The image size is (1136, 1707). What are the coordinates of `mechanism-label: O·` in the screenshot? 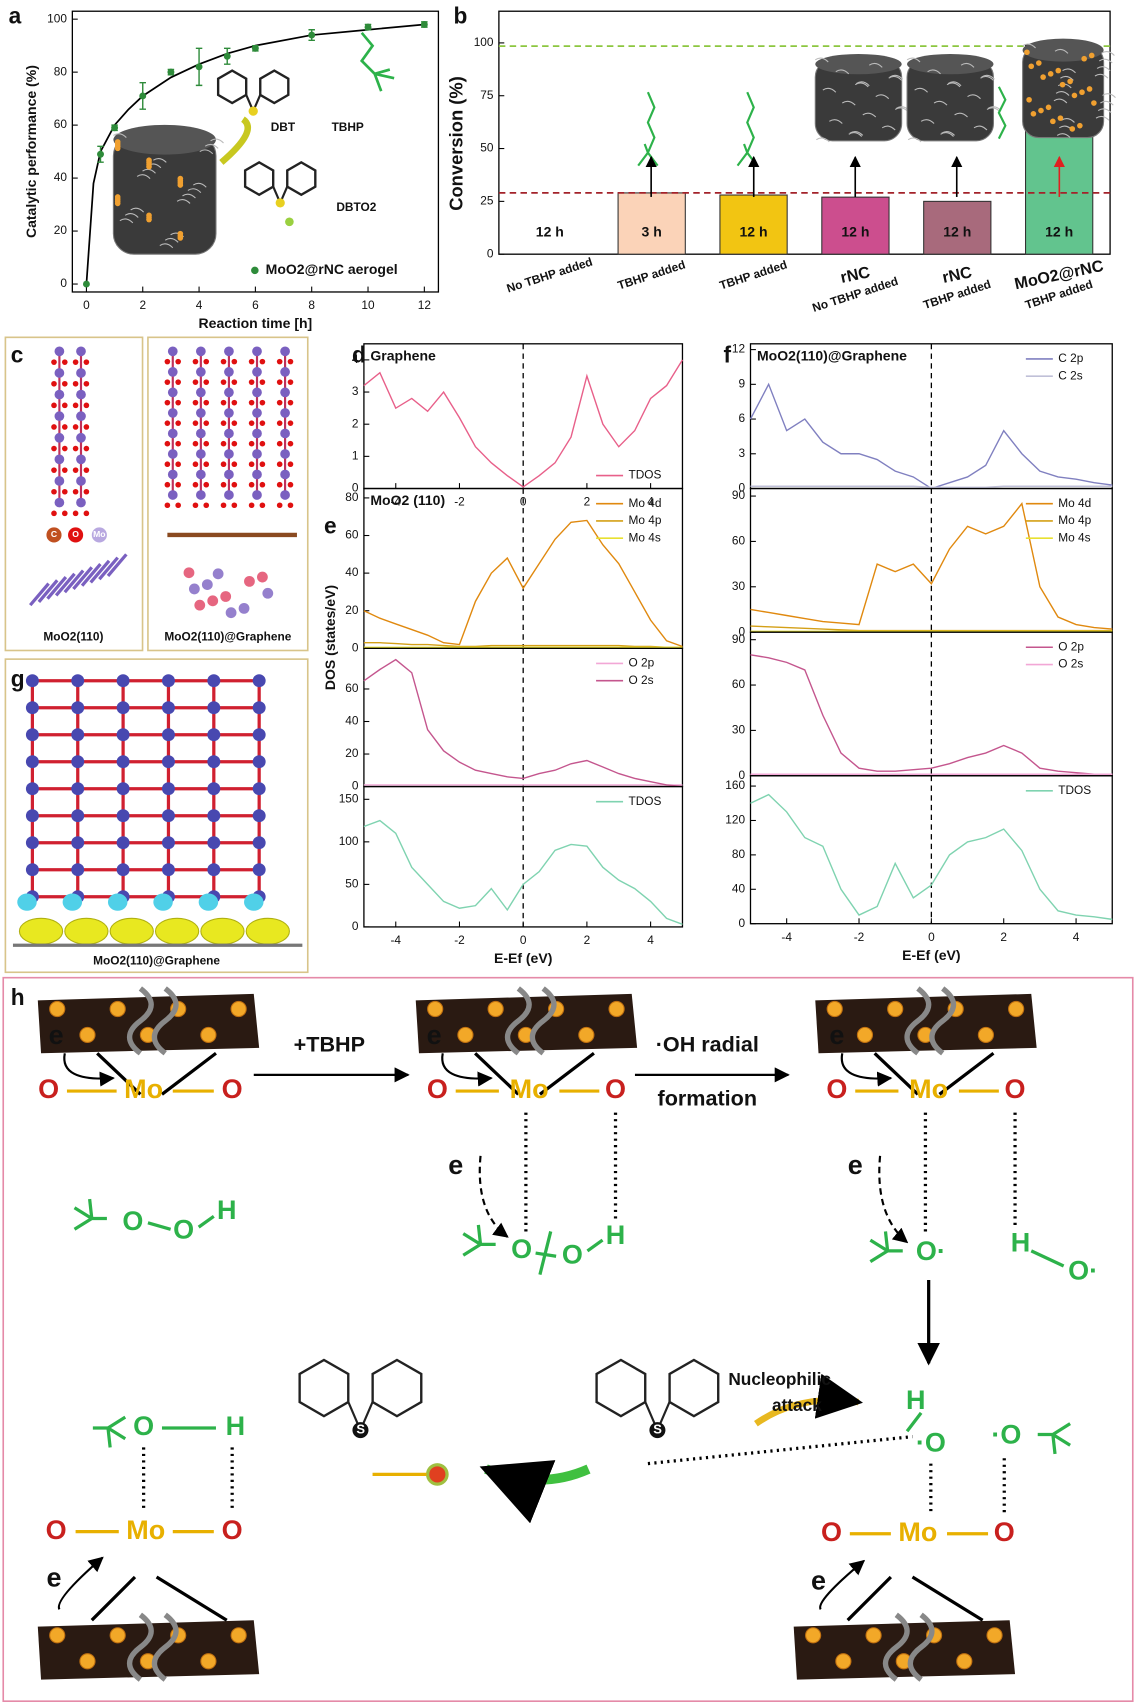 It's located at (1083, 1271).